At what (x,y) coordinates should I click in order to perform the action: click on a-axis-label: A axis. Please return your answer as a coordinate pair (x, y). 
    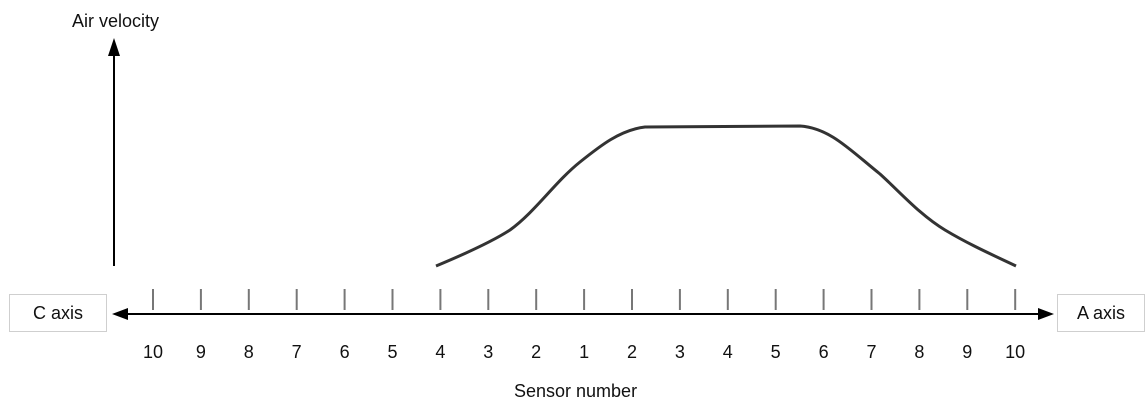
    Looking at the image, I should click on (1101, 313).